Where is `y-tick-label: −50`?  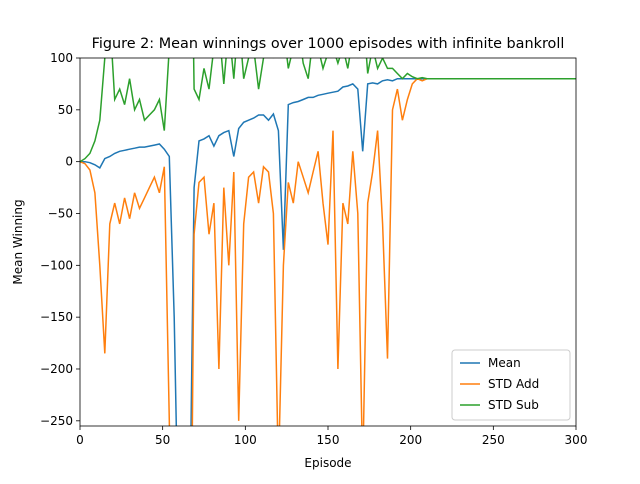
y-tick-label: −50 is located at coordinates (60, 213).